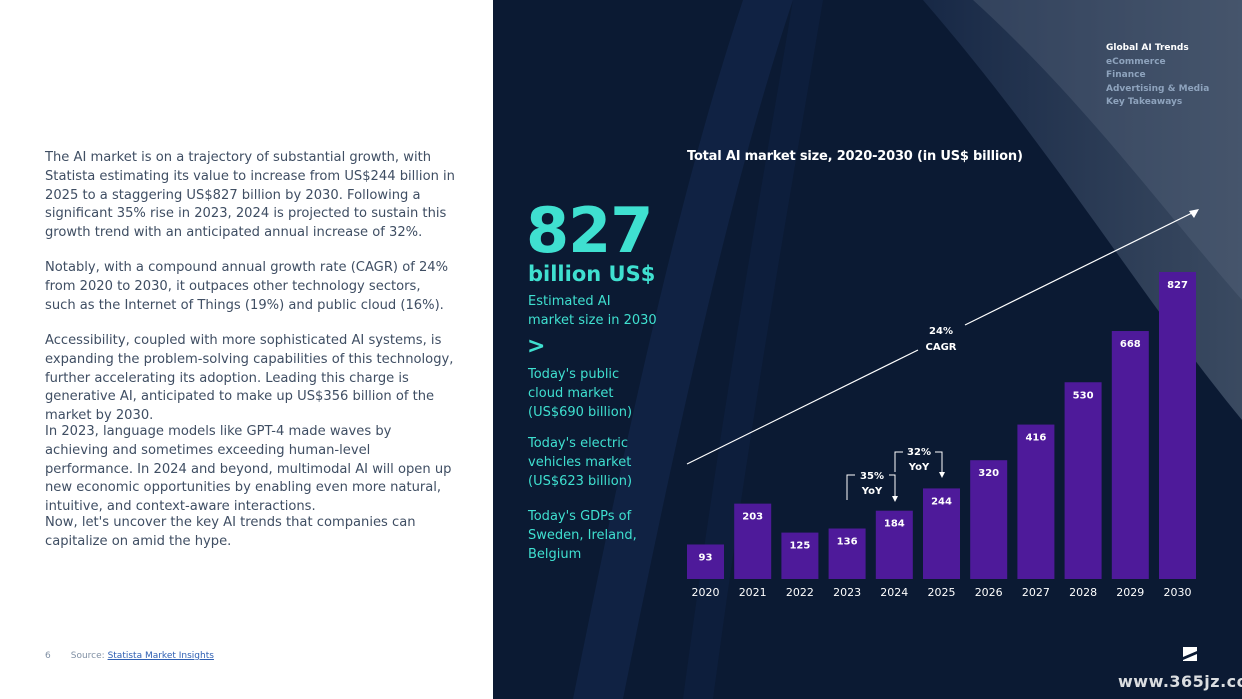 This screenshot has height=699, width=1242. I want to click on x-tick-label-2028: 2028, so click(1083, 592).